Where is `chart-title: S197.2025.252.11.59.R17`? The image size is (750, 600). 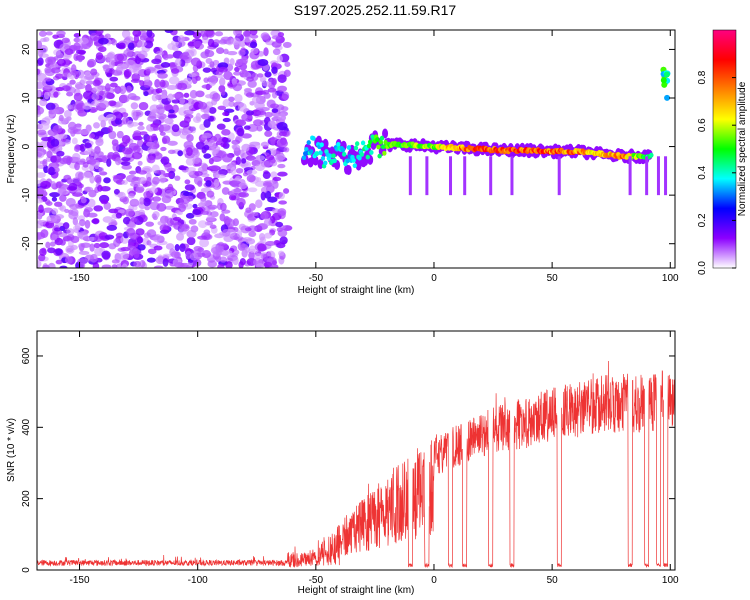 chart-title: S197.2025.252.11.59.R17 is located at coordinates (375, 10).